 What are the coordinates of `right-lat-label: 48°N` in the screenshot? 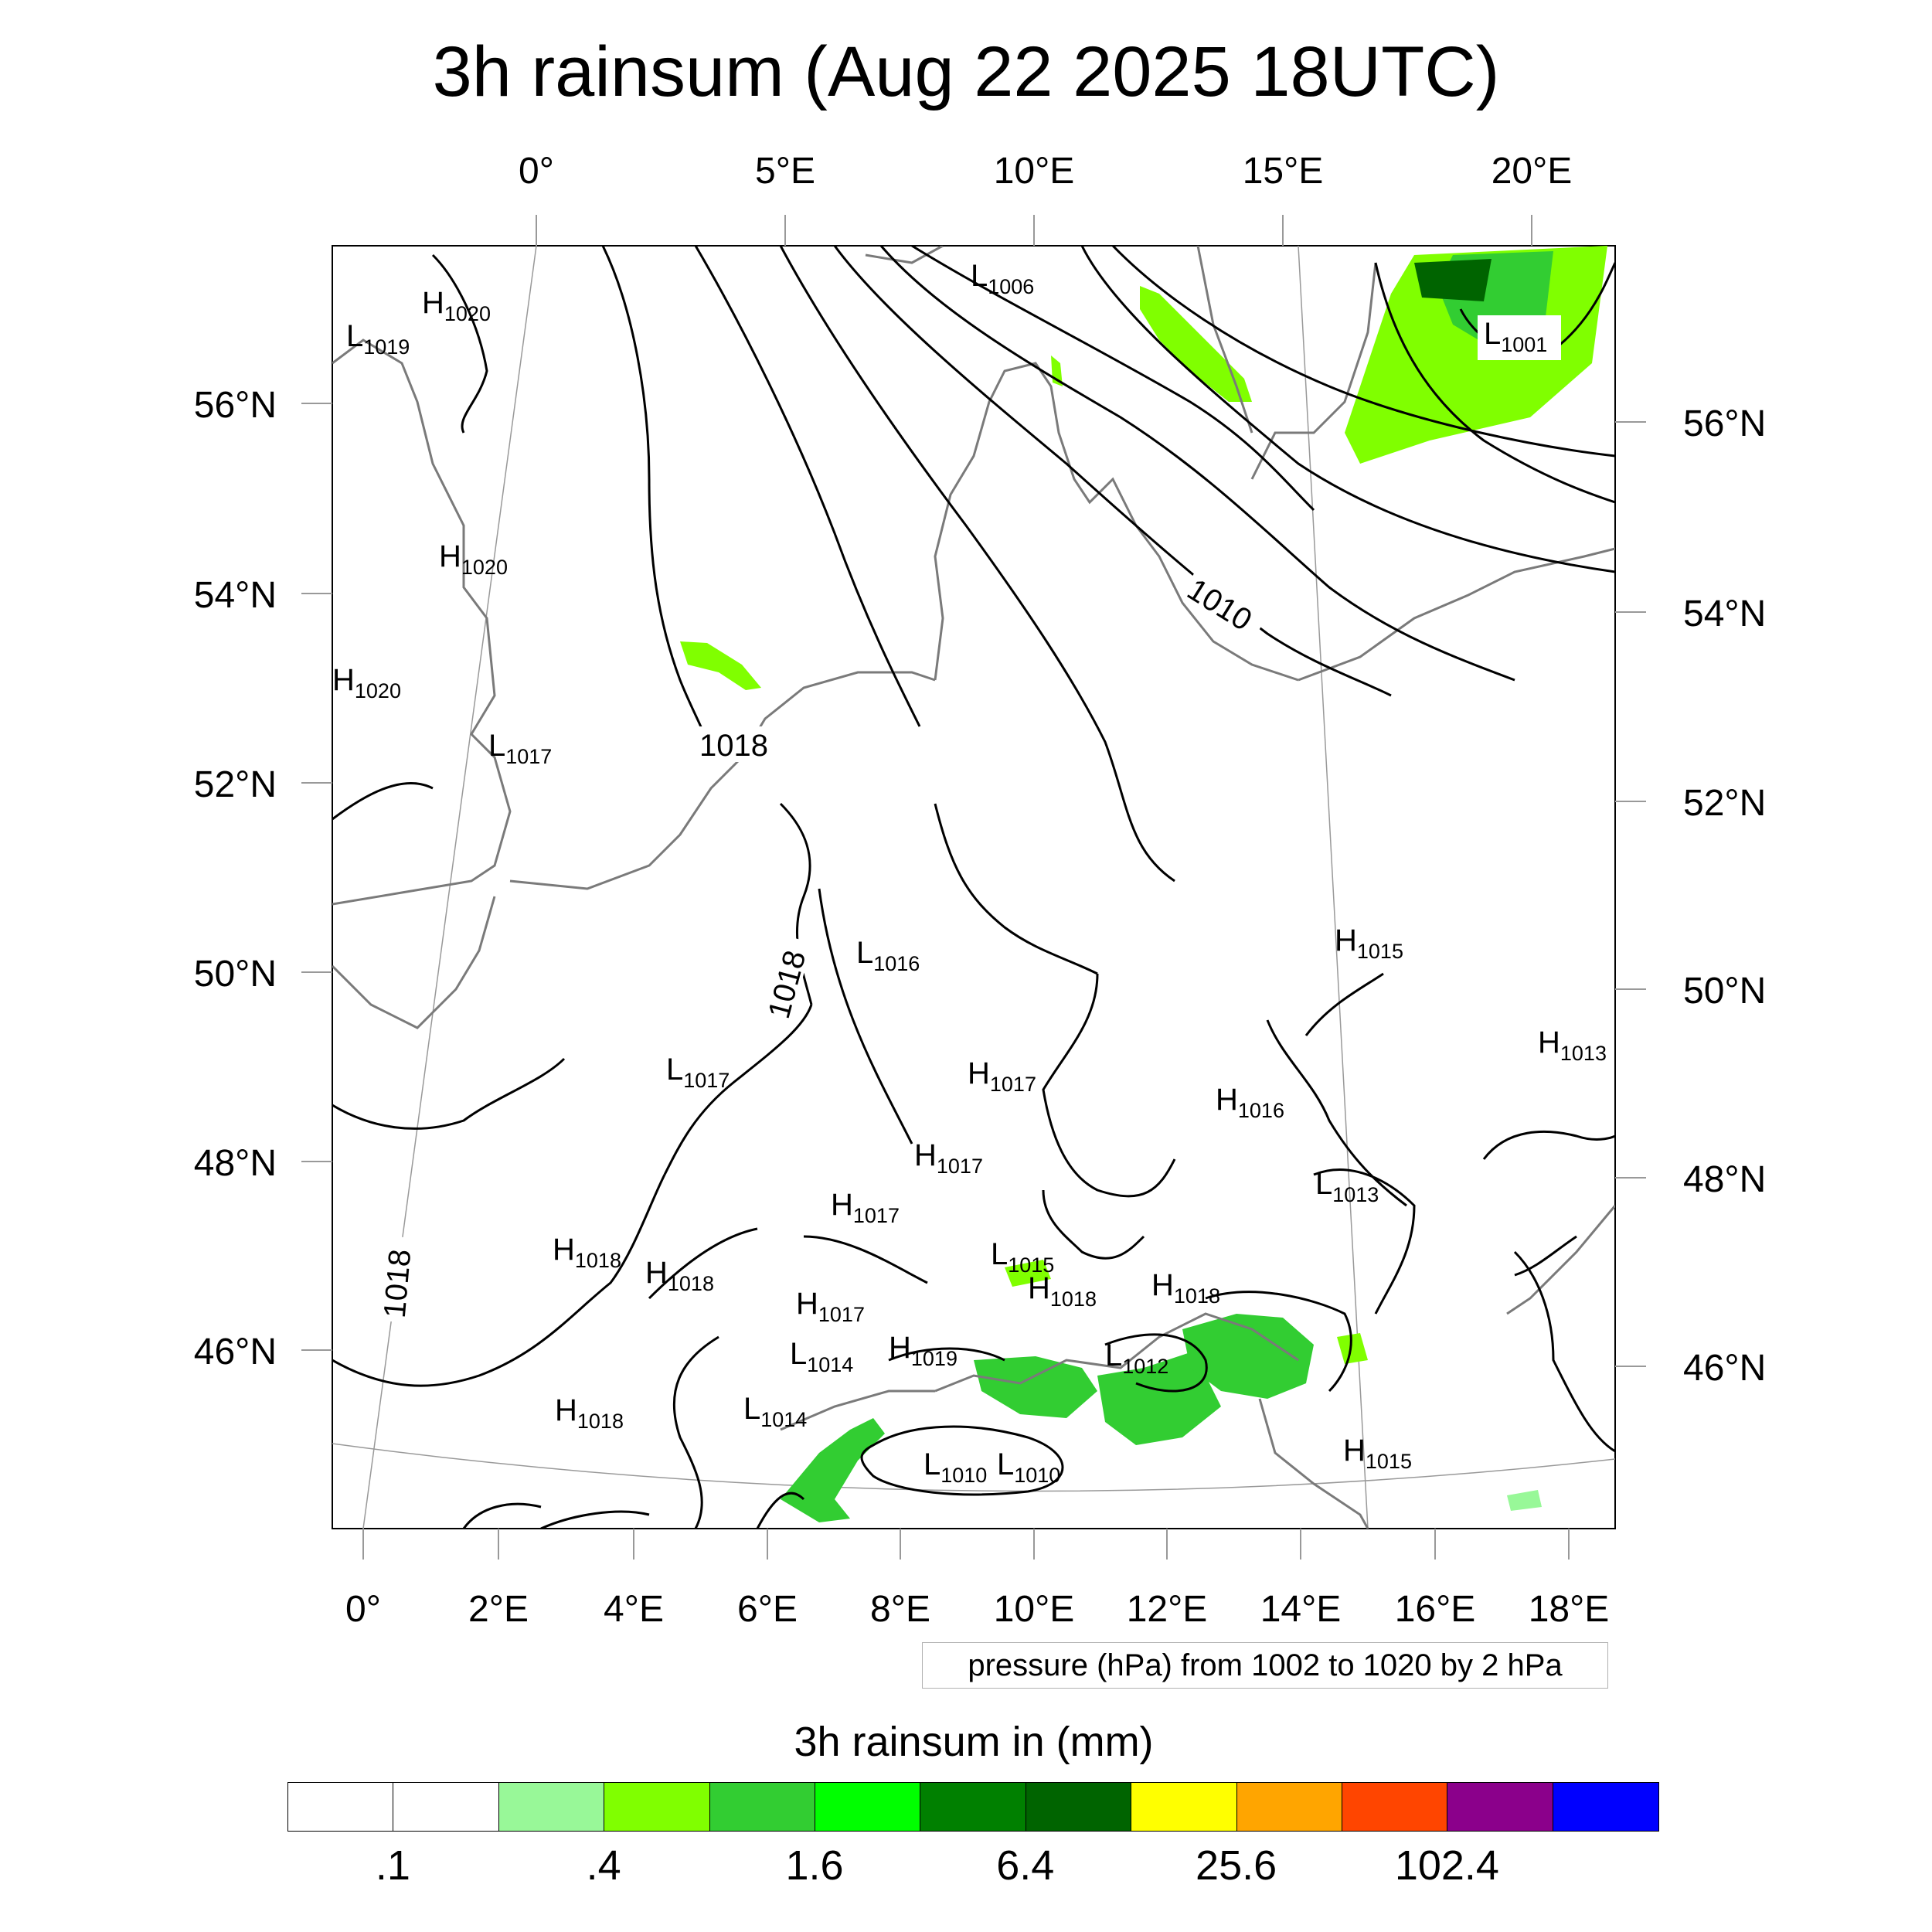 It's located at (1725, 1179).